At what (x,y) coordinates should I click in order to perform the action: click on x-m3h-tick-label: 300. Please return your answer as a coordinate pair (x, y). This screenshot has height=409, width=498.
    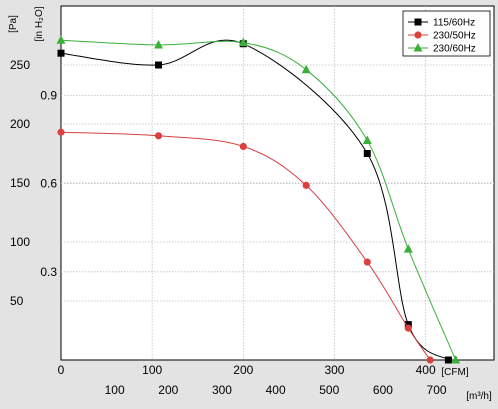
    Looking at the image, I should click on (222, 390).